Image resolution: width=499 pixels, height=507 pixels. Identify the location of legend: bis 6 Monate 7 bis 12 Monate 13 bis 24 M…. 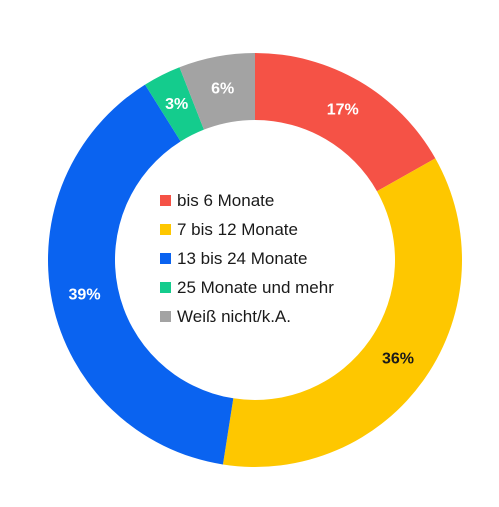
(247, 258).